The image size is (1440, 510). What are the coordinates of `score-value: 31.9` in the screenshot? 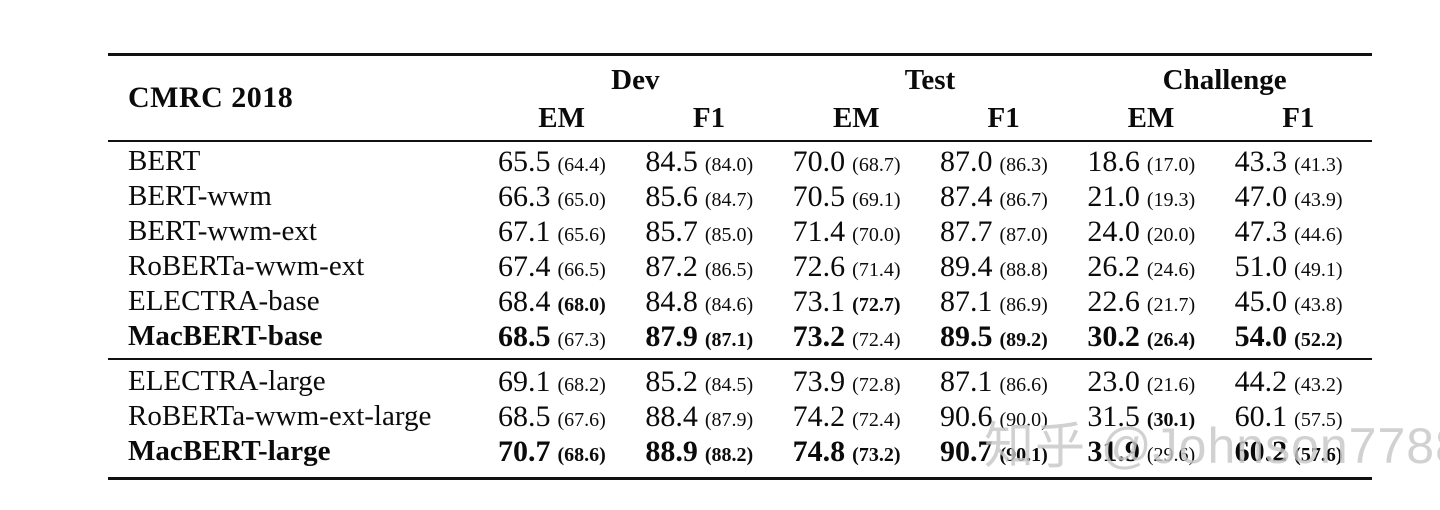 It's located at (1113, 451).